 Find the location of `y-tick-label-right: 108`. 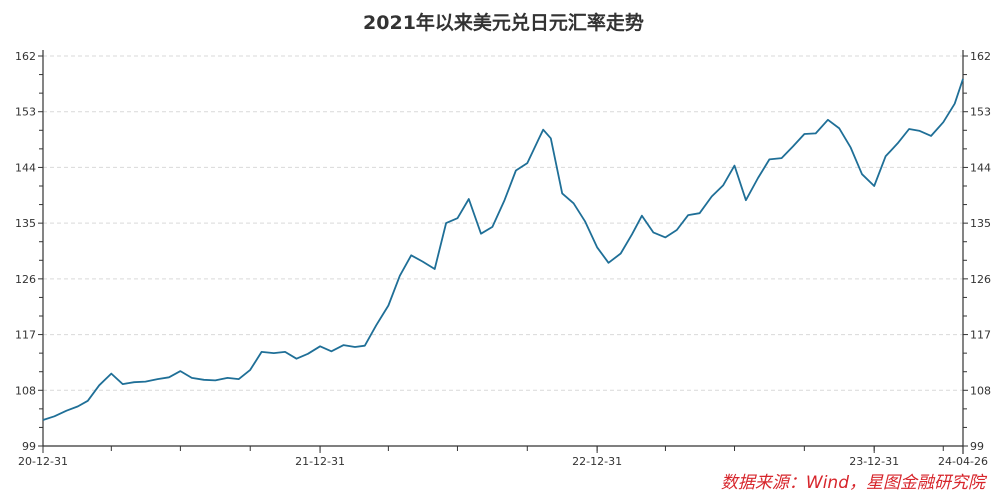

y-tick-label-right: 108 is located at coordinates (980, 390).